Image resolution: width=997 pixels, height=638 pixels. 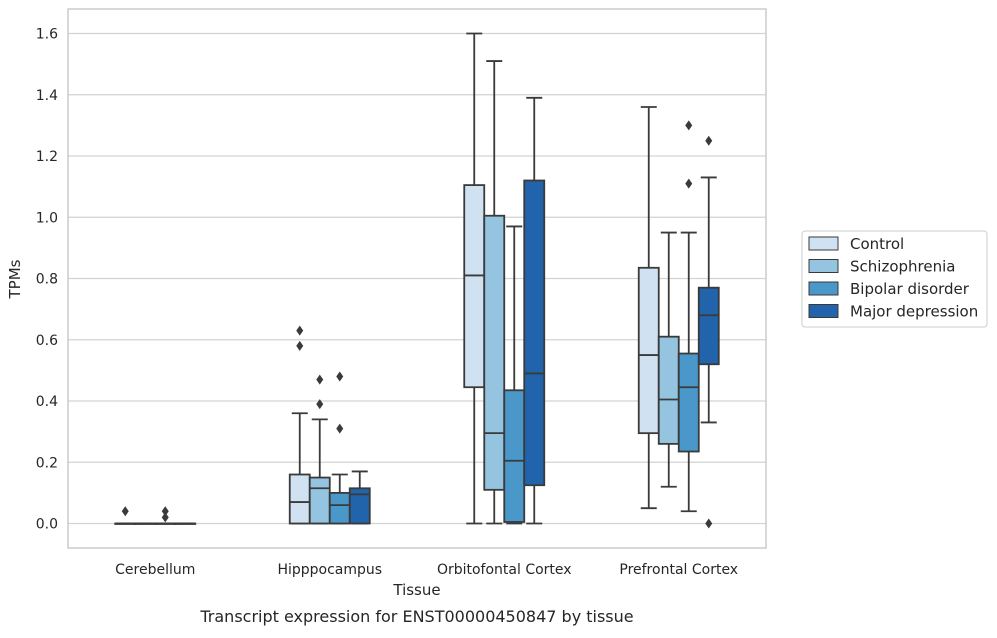 What do you see at coordinates (155, 570) in the screenshot?
I see `x-tick-label: Cerebellum` at bounding box center [155, 570].